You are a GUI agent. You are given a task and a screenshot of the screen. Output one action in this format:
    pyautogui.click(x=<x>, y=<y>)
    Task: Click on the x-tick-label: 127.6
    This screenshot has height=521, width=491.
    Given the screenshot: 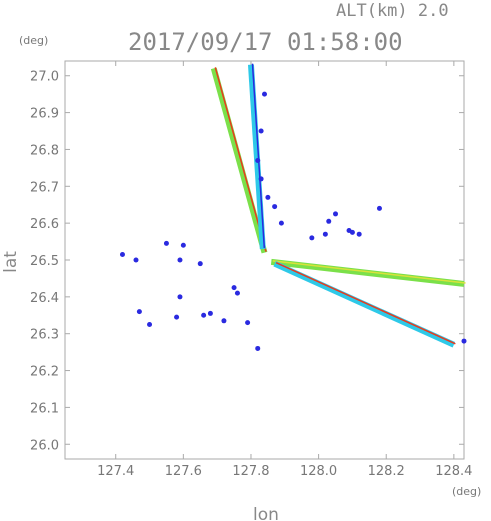 What is the action you would take?
    pyautogui.click(x=183, y=471)
    